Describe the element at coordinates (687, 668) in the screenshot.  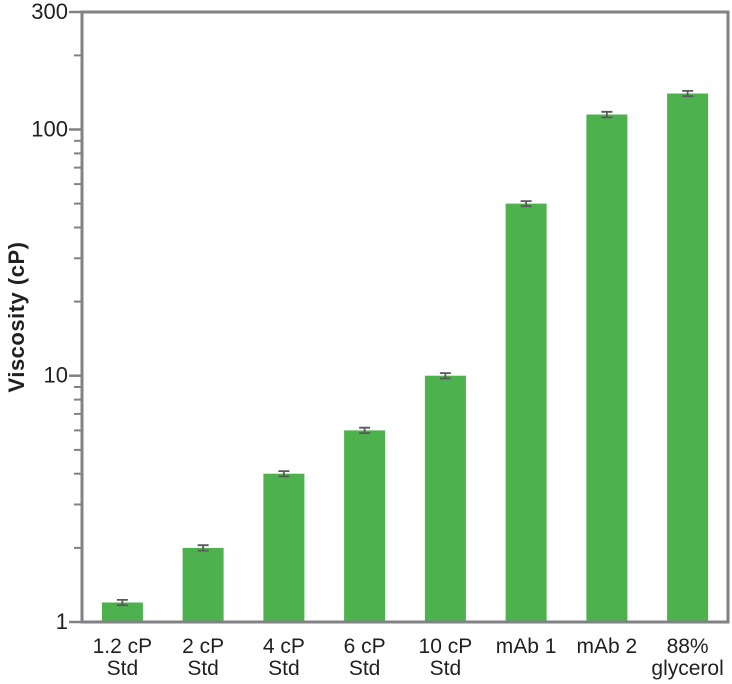
I see `x-tick-label-88-glycerol-line-2: glycerol` at that location.